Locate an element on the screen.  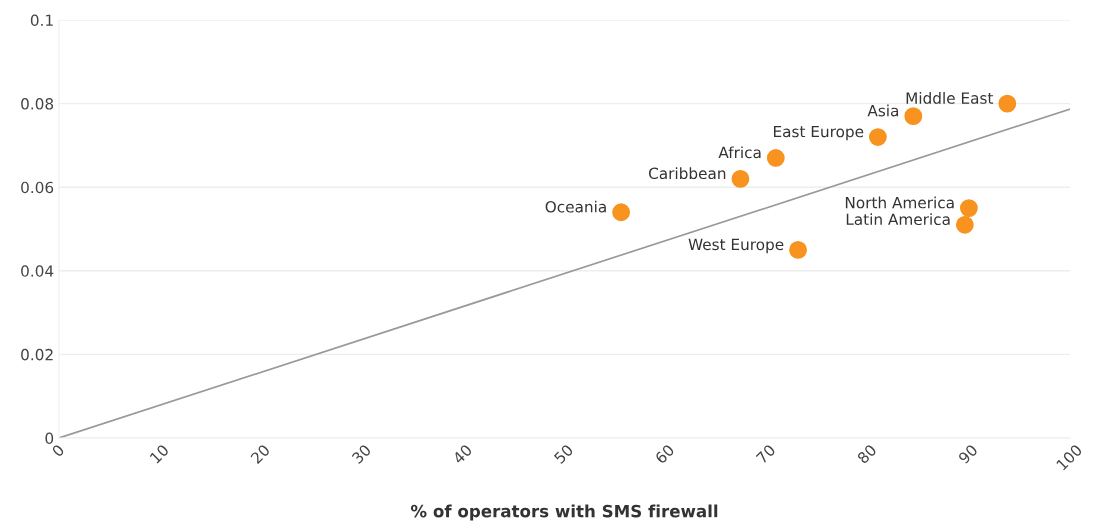
annotation: Africa is located at coordinates (739, 152).